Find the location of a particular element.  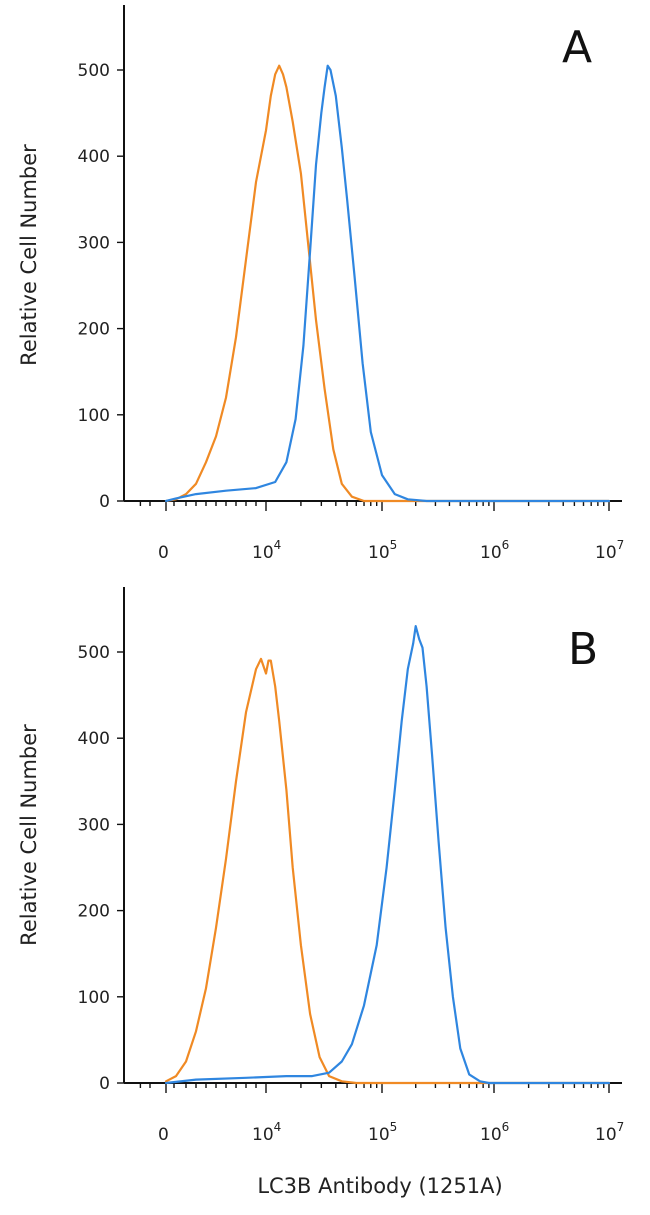

x-axis-label: LC3B Antibody (1251A) is located at coordinates (379, 1186).